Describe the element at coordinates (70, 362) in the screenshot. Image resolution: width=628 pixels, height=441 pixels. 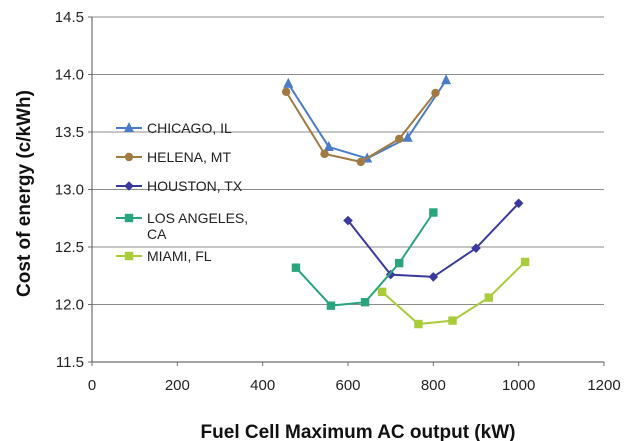
I see `y-tick-label: 11.5` at that location.